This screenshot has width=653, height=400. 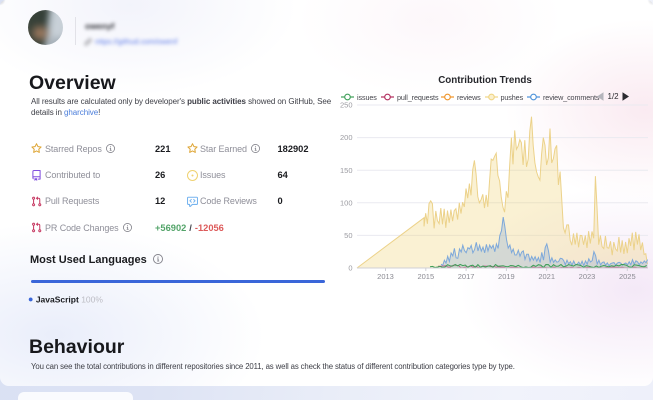 What do you see at coordinates (346, 170) in the screenshot?
I see `svg-text: 150` at bounding box center [346, 170].